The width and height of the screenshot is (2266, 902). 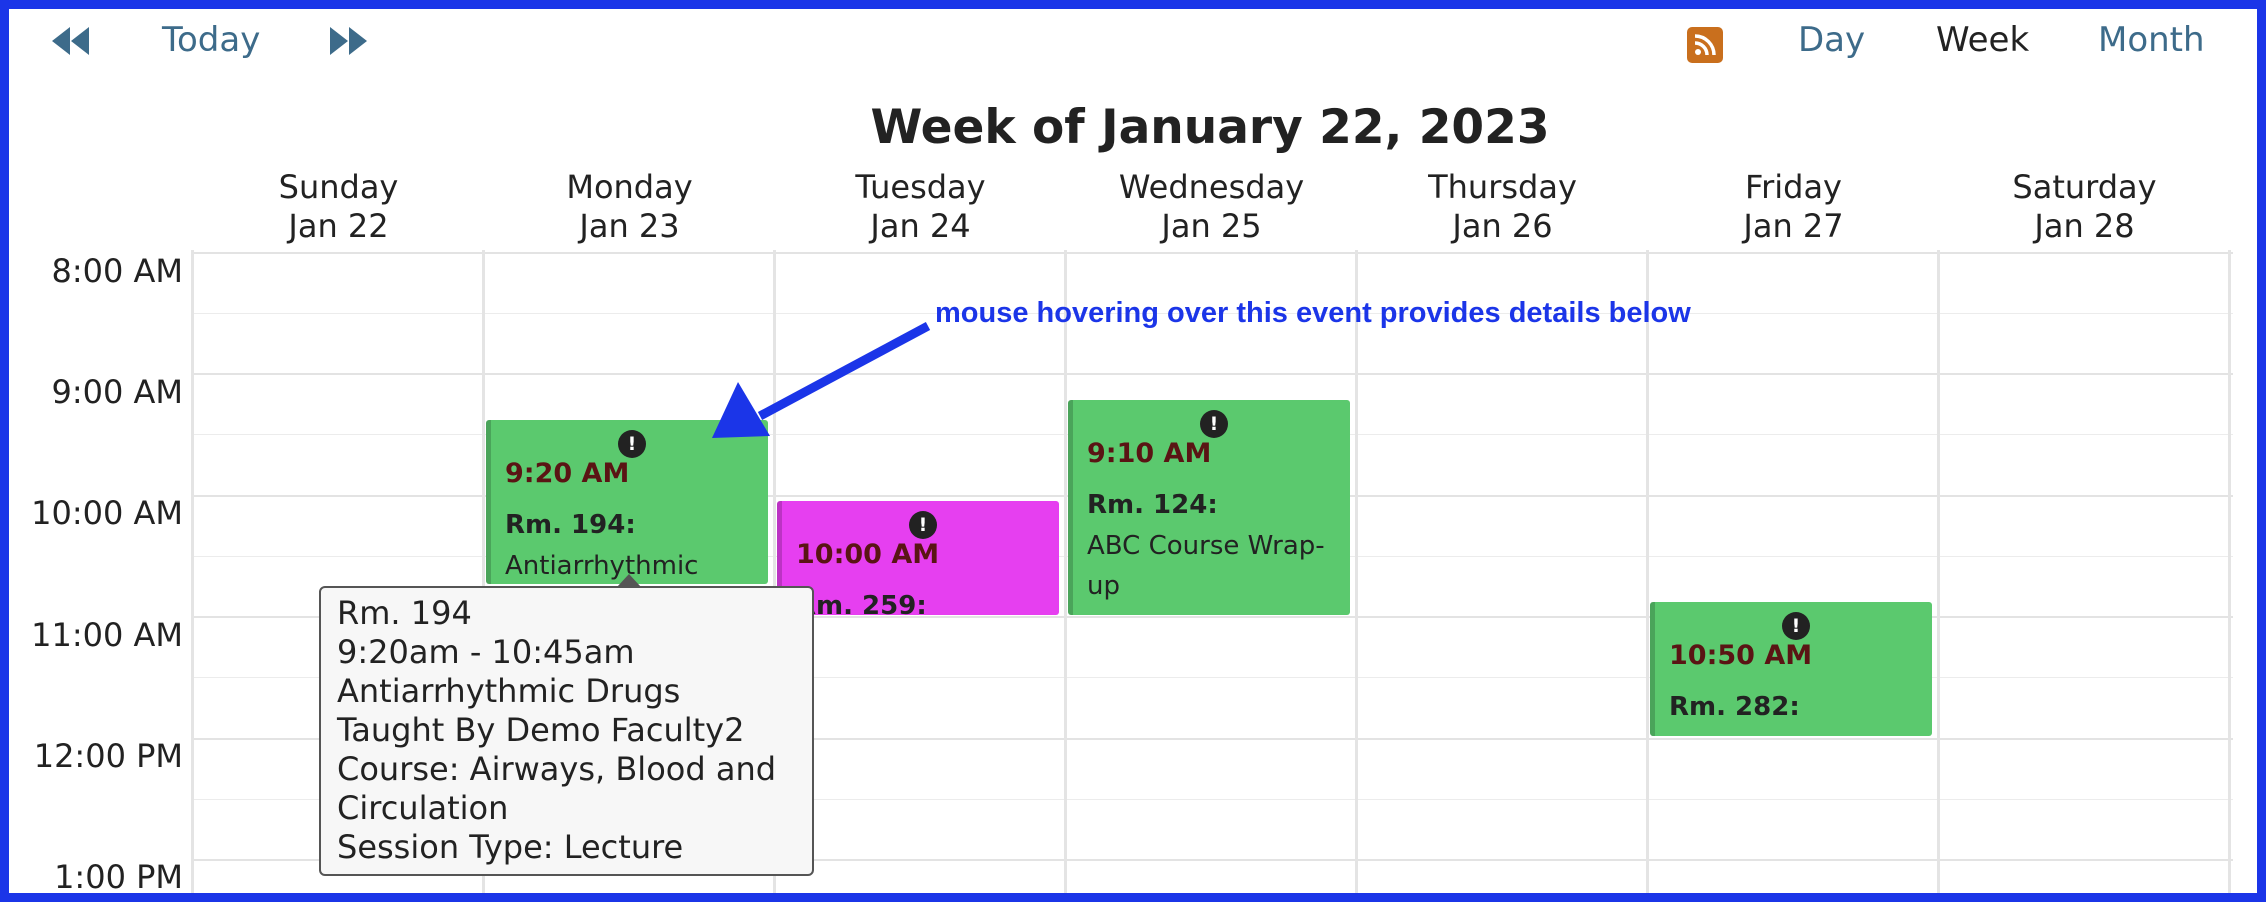 I want to click on event-time: 10:00 AM, so click(x=868, y=554).